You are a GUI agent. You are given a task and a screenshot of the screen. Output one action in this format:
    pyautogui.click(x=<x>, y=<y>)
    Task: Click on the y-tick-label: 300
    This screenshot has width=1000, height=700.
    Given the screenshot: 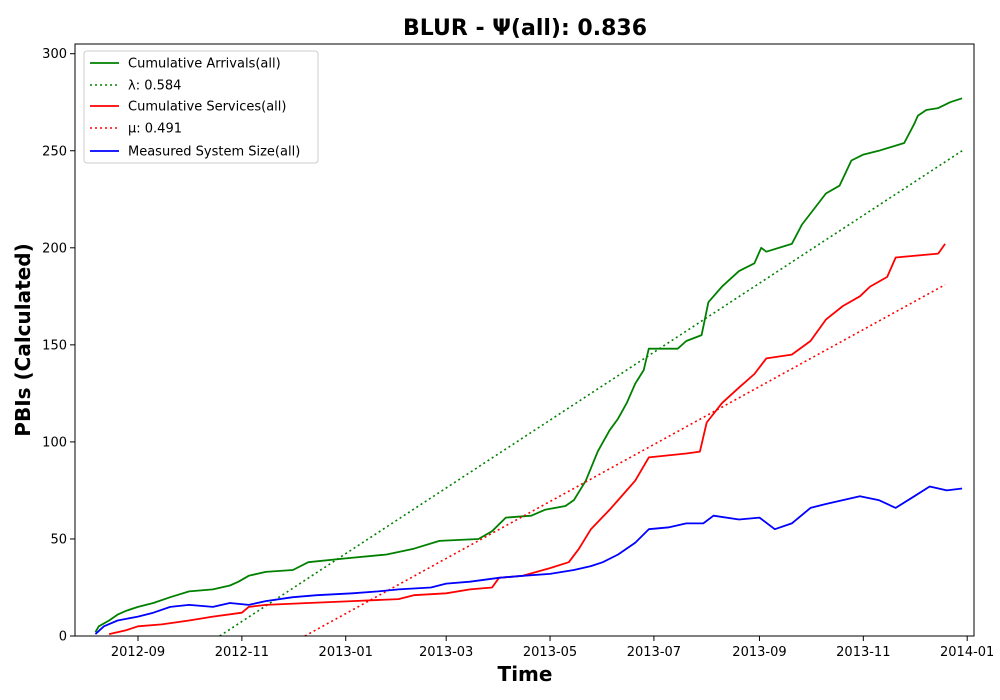 What is the action you would take?
    pyautogui.click(x=54, y=54)
    